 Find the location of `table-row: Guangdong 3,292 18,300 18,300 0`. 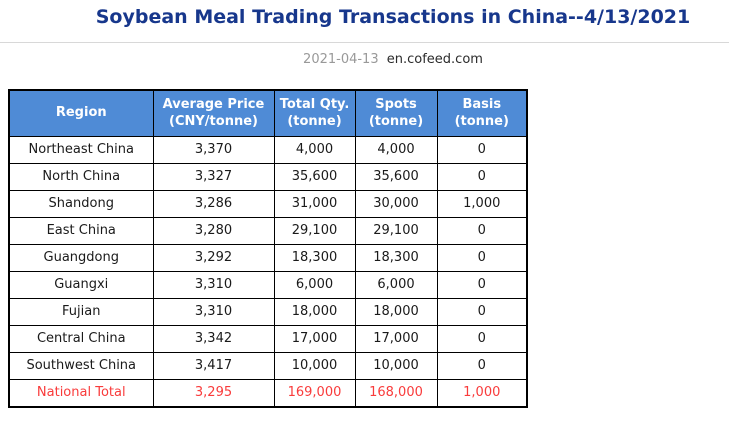

table-row: Guangdong 3,292 18,300 18,300 0 is located at coordinates (268, 257).